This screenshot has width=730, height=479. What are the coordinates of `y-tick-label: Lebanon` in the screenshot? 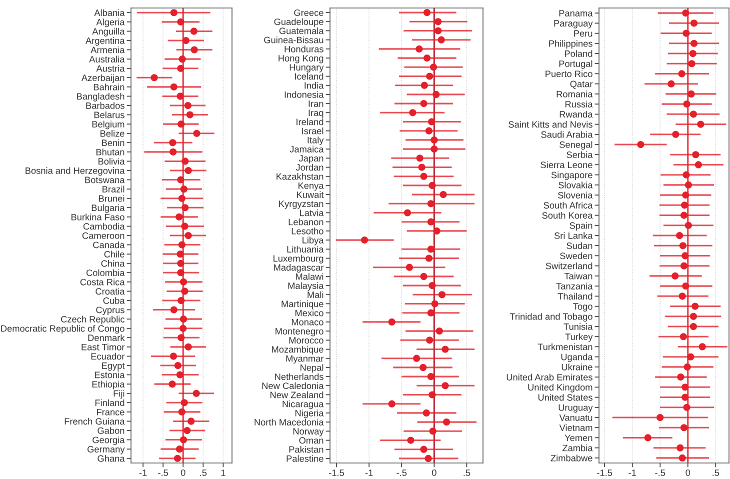 It's located at (306, 222).